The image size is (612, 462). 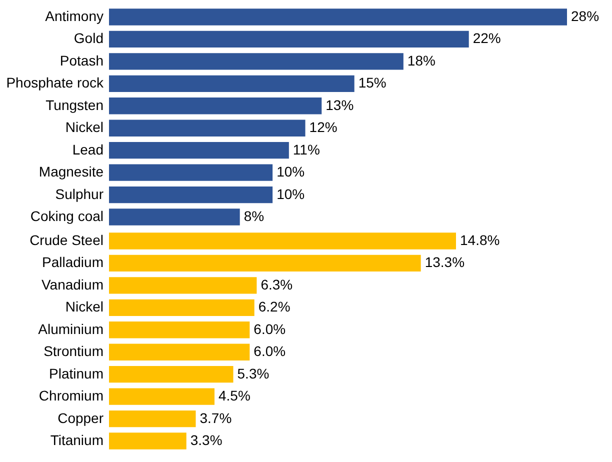 What do you see at coordinates (216, 418) in the screenshot?
I see `data-label: 3.7%` at bounding box center [216, 418].